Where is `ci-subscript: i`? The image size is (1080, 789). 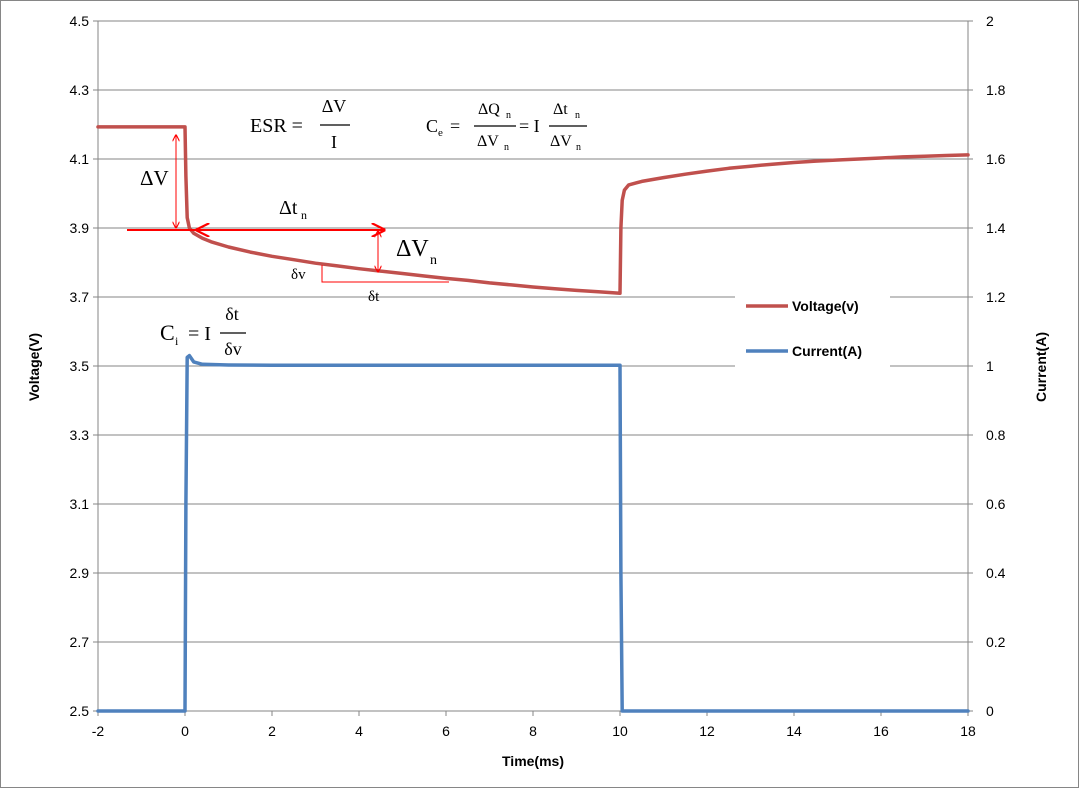 ci-subscript: i is located at coordinates (177, 341).